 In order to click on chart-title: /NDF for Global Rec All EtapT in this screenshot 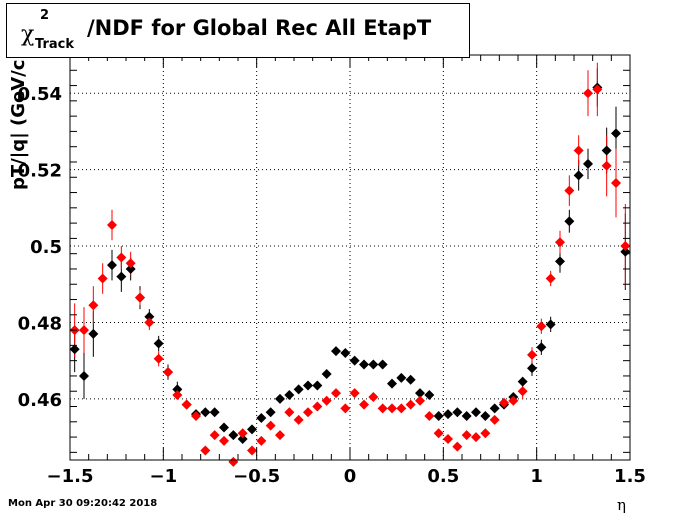, I will do `click(259, 28)`.